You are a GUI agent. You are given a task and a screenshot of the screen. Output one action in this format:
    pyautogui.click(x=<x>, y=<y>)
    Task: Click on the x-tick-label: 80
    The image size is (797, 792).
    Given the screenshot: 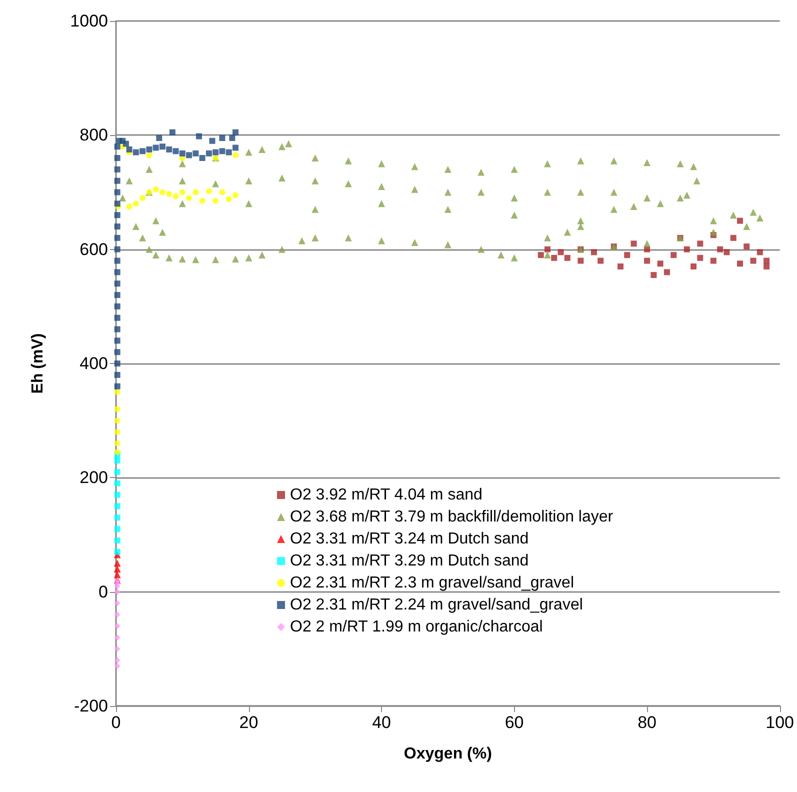 What is the action you would take?
    pyautogui.click(x=647, y=722)
    